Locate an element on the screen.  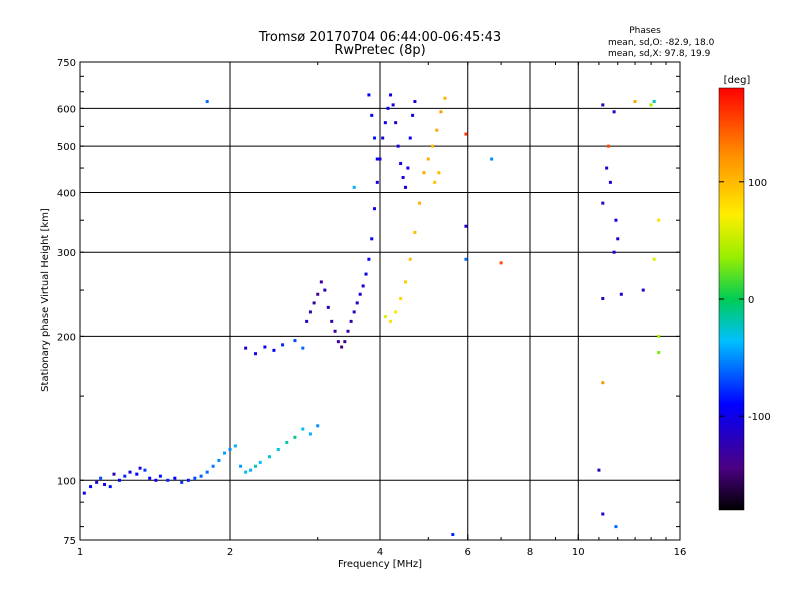
colorbar-ticks: 100 0 -100 is located at coordinates (745, 300).